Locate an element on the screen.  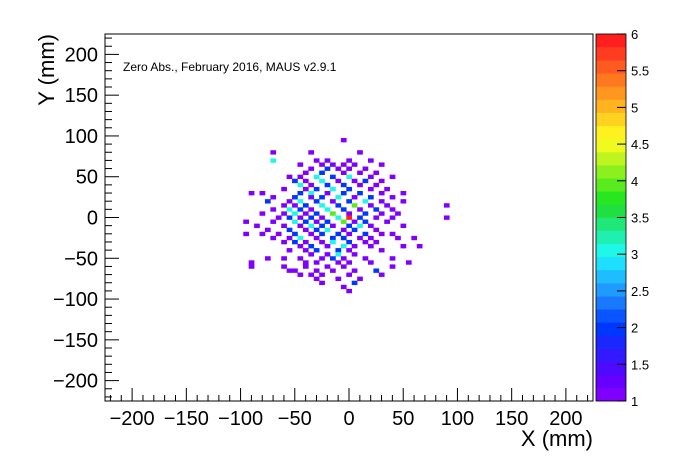
y-tick-label: −200 is located at coordinates (75, 382).